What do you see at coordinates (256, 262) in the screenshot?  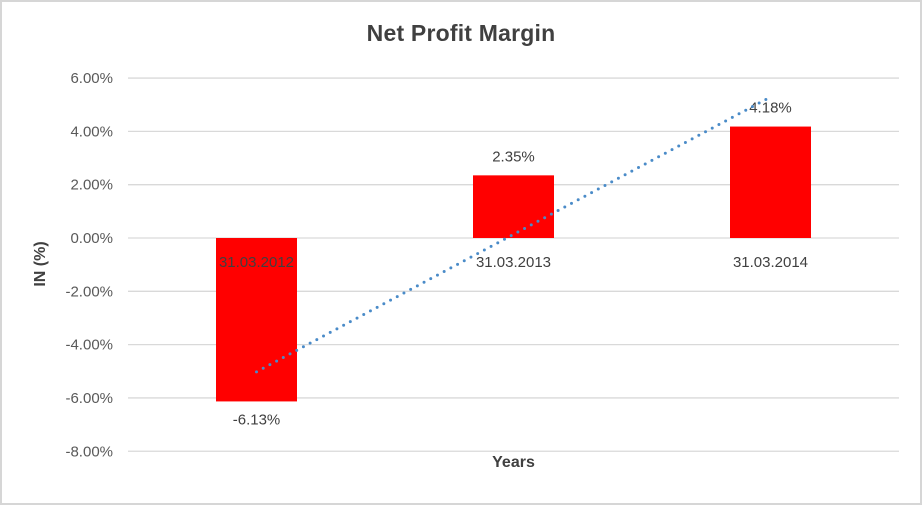 I see `category-label: 31.03.2012` at bounding box center [256, 262].